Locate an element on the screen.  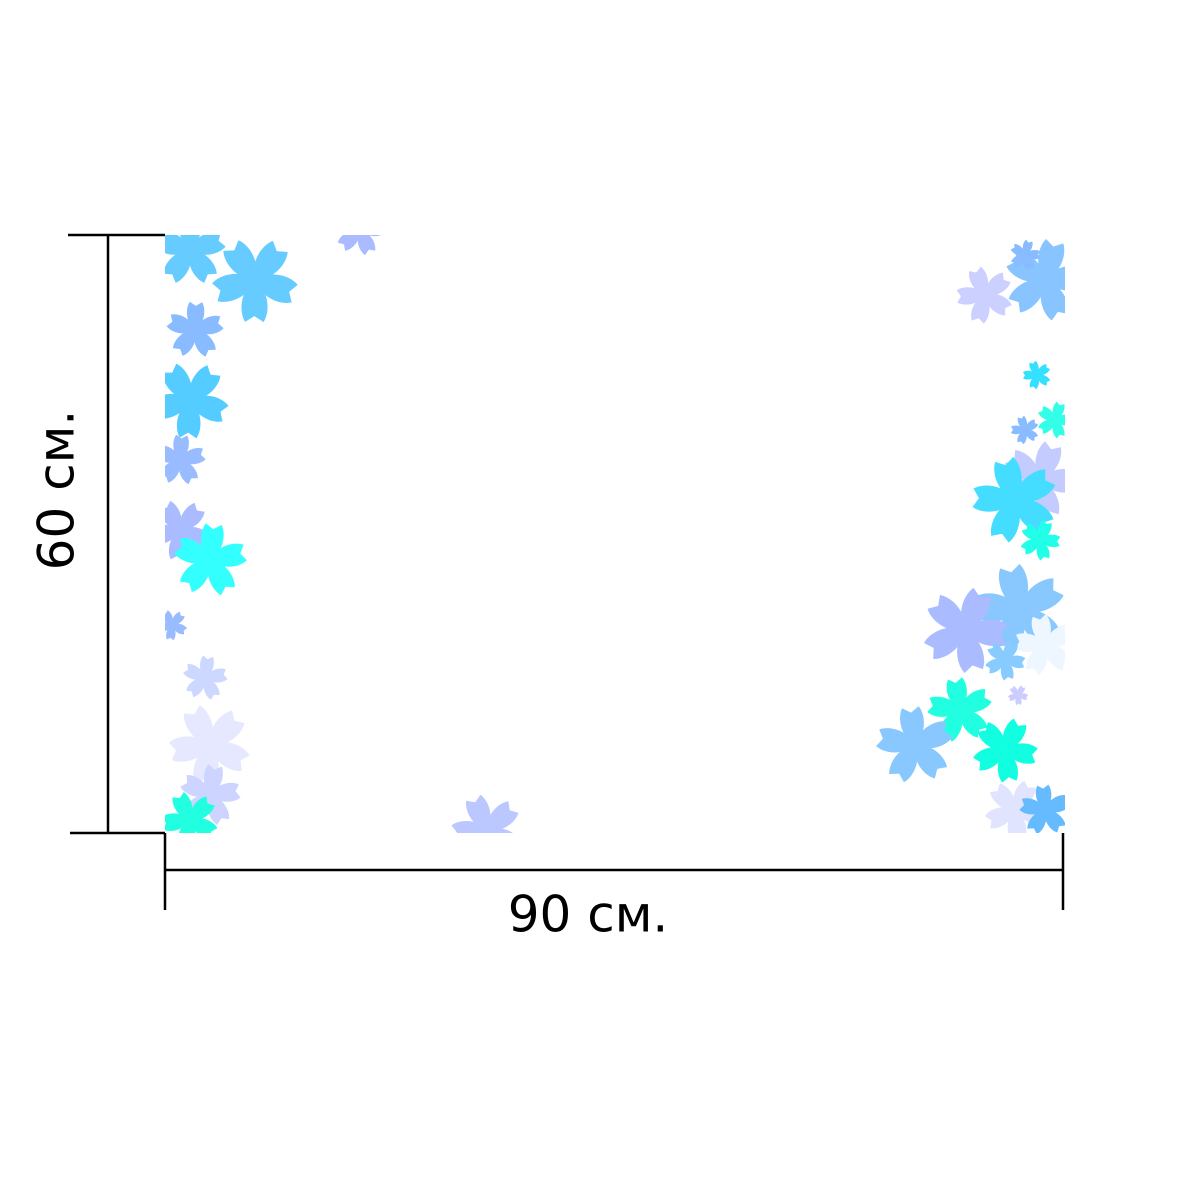
width-label: 90 см. is located at coordinates (588, 915).